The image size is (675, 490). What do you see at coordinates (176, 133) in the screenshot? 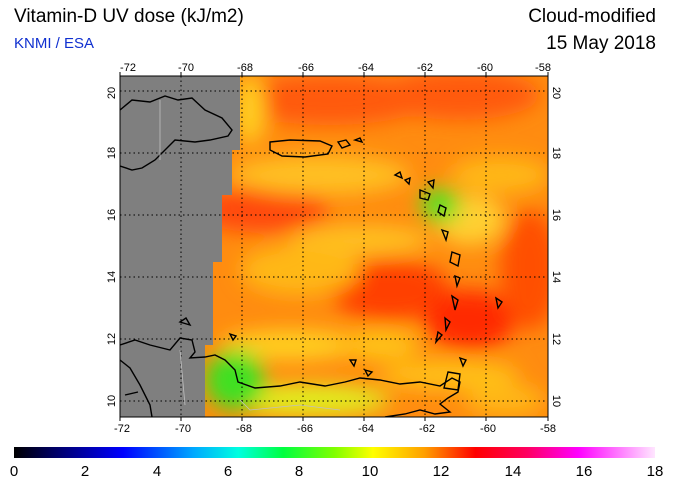
I see `hispaniola-coast` at bounding box center [176, 133].